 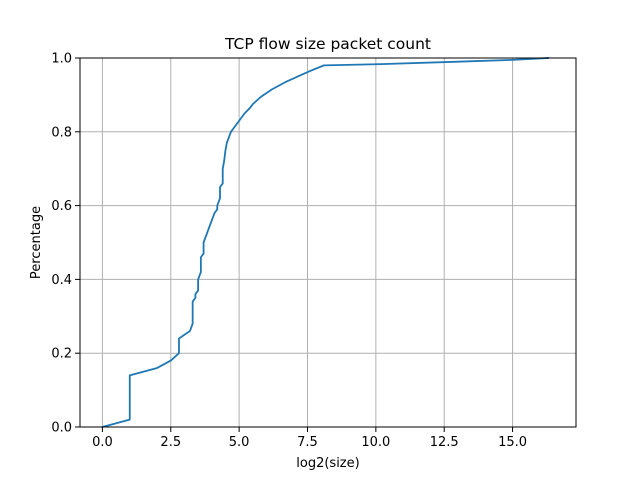 What do you see at coordinates (444, 442) in the screenshot?
I see `x-tick-label: 12.5` at bounding box center [444, 442].